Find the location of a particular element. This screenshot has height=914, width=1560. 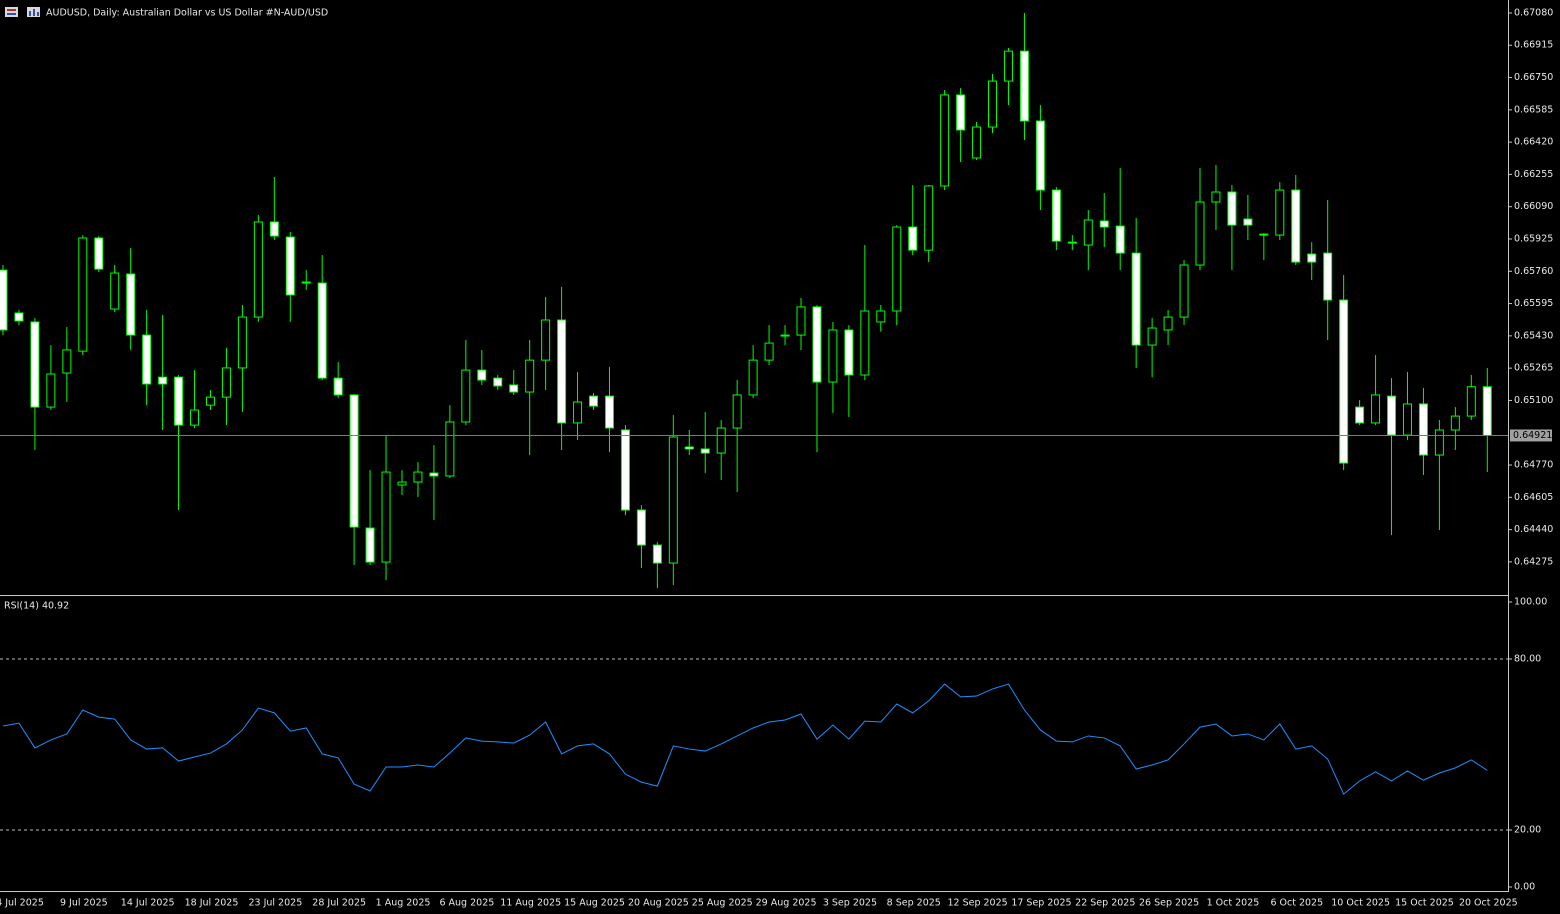

x-tick-label: 1 Aug 2025 is located at coordinates (403, 903).